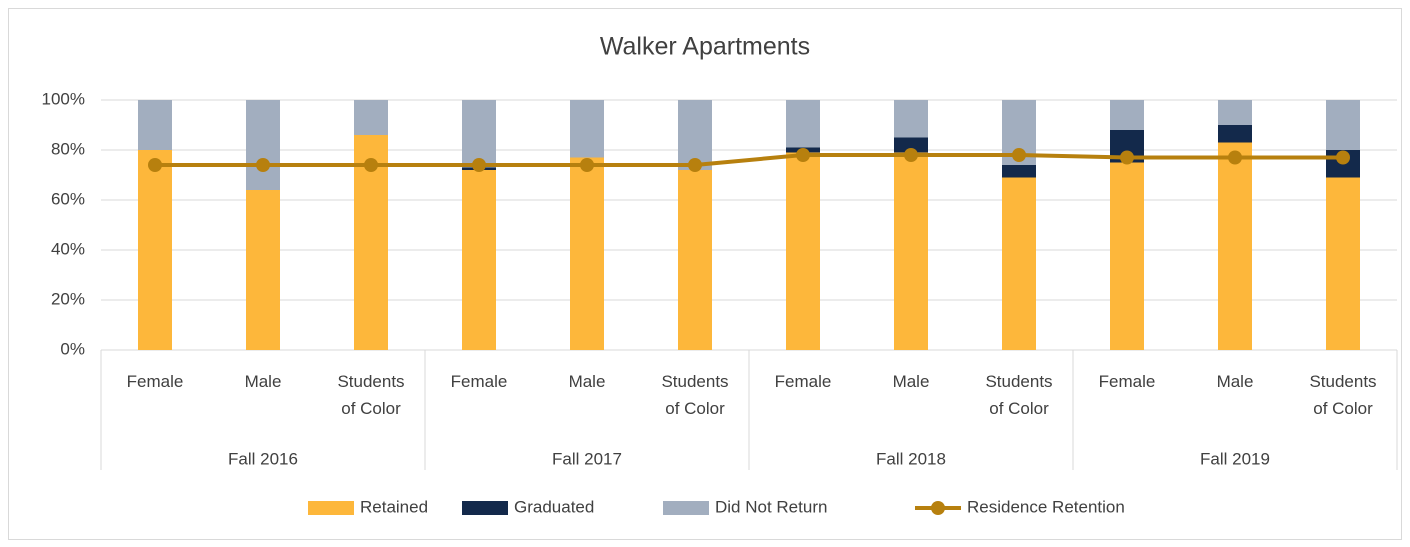 This screenshot has height=547, width=1410. I want to click on group-label: Fall 2018, so click(911, 458).